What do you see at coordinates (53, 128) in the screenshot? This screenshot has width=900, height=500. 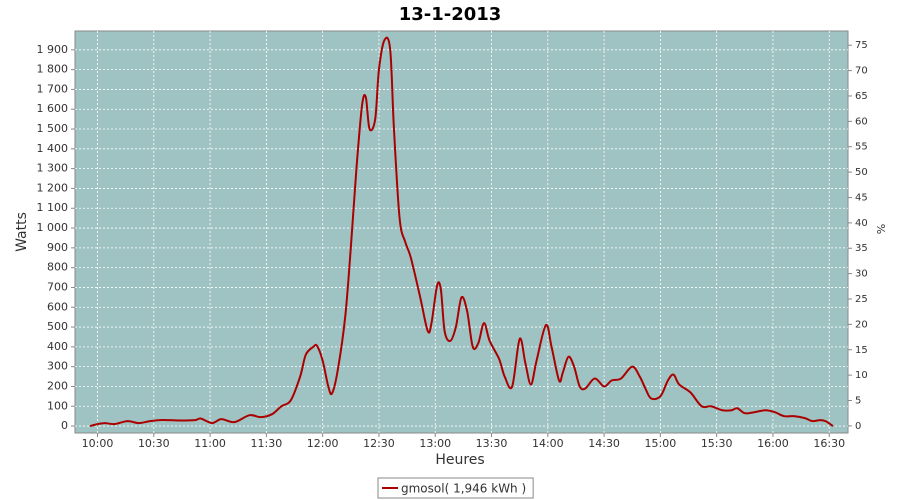 I see `y-tick-label: 1 500` at bounding box center [53, 128].